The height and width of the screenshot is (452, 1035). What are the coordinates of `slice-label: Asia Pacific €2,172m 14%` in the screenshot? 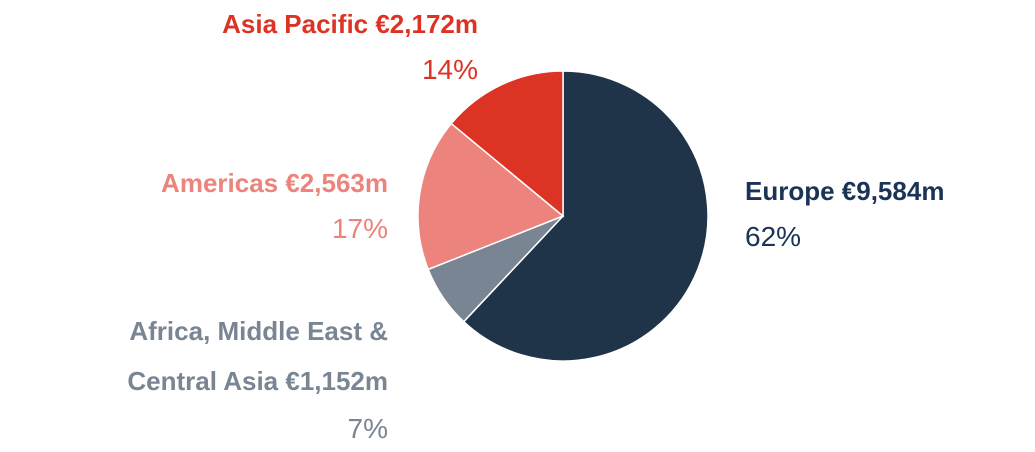 It's located at (268, 47).